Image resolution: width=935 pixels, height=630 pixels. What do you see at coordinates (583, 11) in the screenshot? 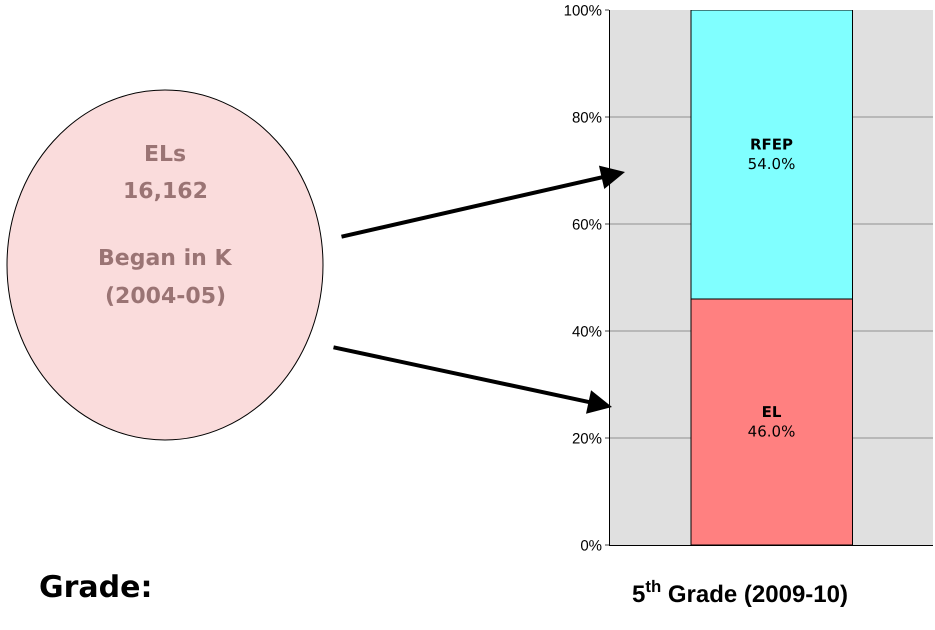
I see `y-tick-label: 100%` at bounding box center [583, 11].